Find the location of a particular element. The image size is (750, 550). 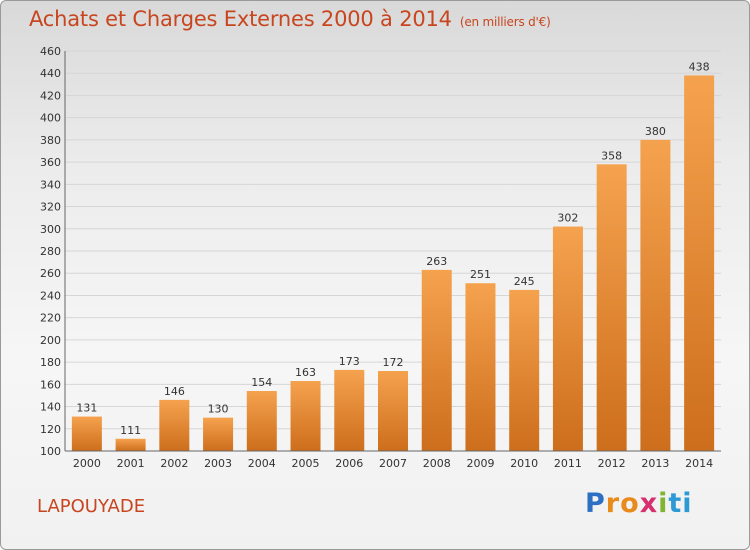

y-tick-label: 280 is located at coordinates (50, 251).